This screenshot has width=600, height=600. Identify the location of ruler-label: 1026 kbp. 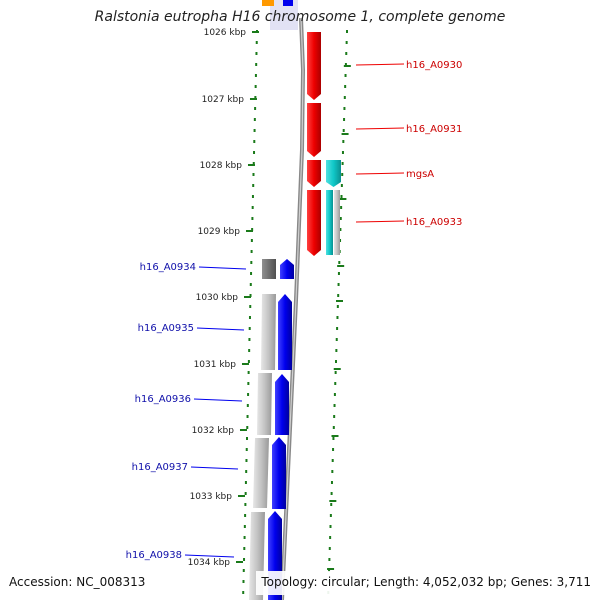
(225, 33).